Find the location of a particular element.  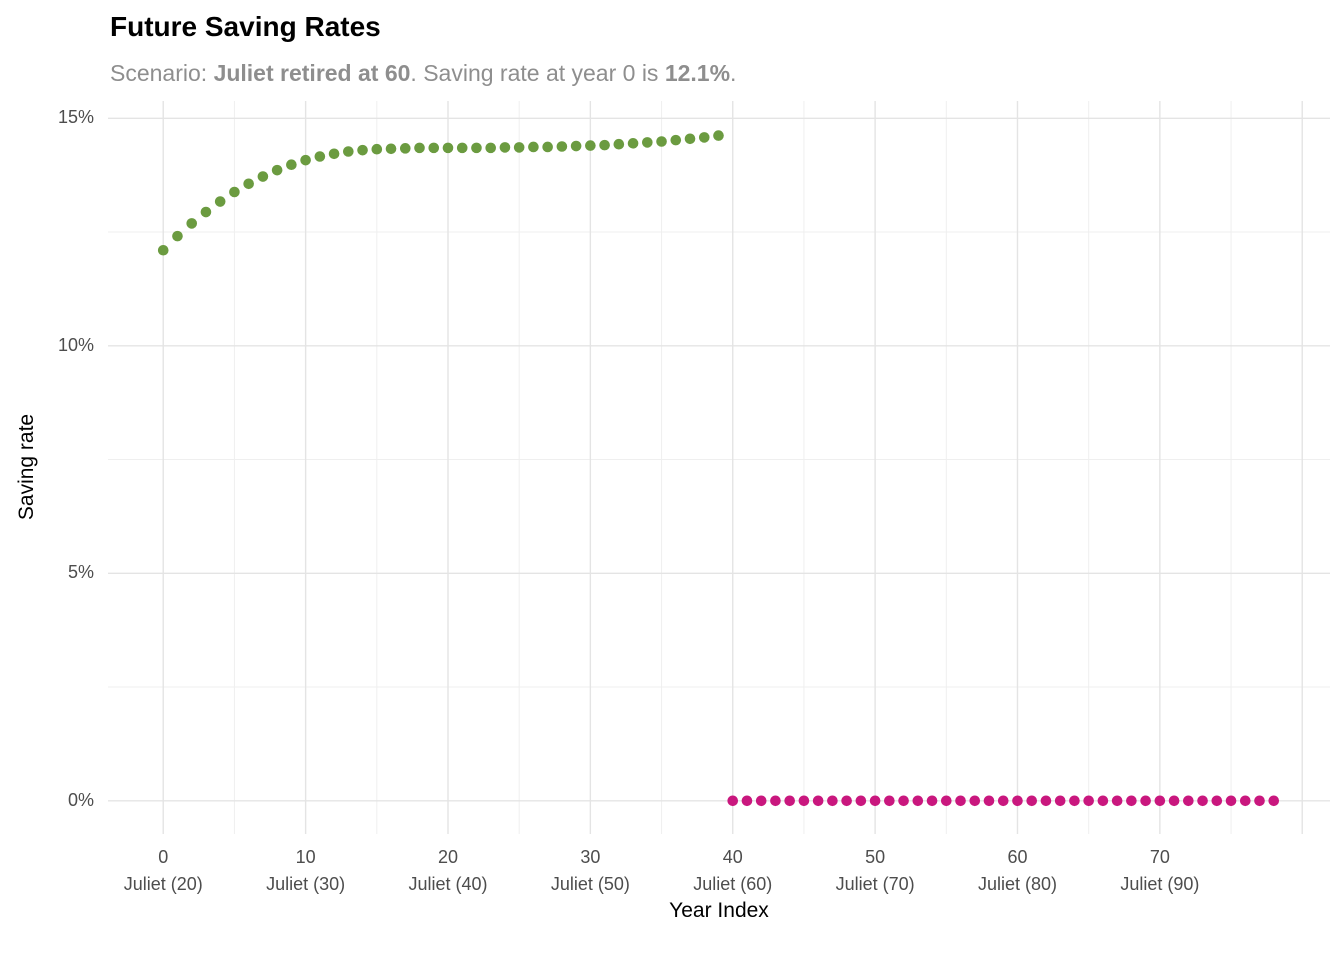

chart-title: Future Saving Rates is located at coordinates (245, 26).